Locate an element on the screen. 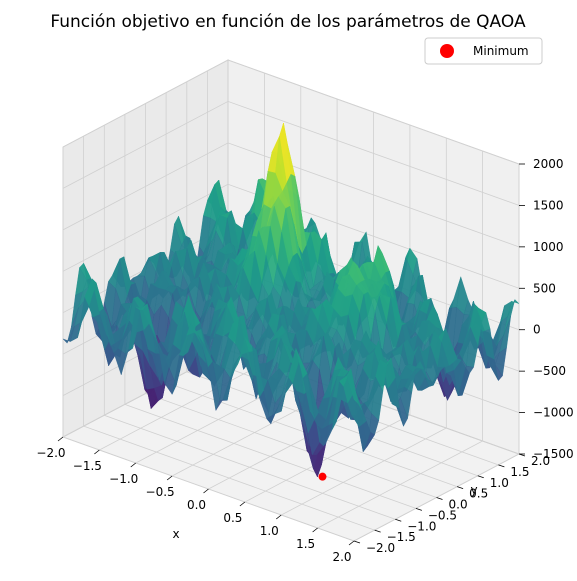 Image resolution: width=577 pixels, height=581 pixels. x-tick-label: 1.5 is located at coordinates (305, 544).